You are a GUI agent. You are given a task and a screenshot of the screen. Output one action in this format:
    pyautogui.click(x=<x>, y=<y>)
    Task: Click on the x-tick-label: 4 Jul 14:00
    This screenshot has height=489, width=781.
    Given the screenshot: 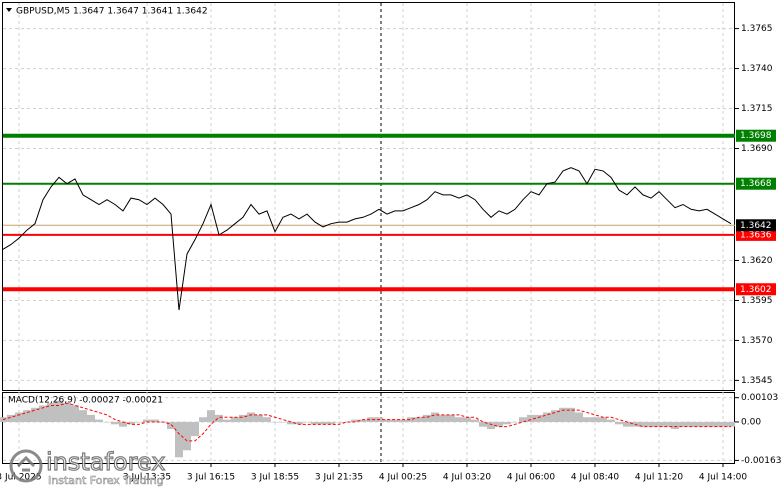 What is the action you would take?
    pyautogui.click(x=723, y=478)
    